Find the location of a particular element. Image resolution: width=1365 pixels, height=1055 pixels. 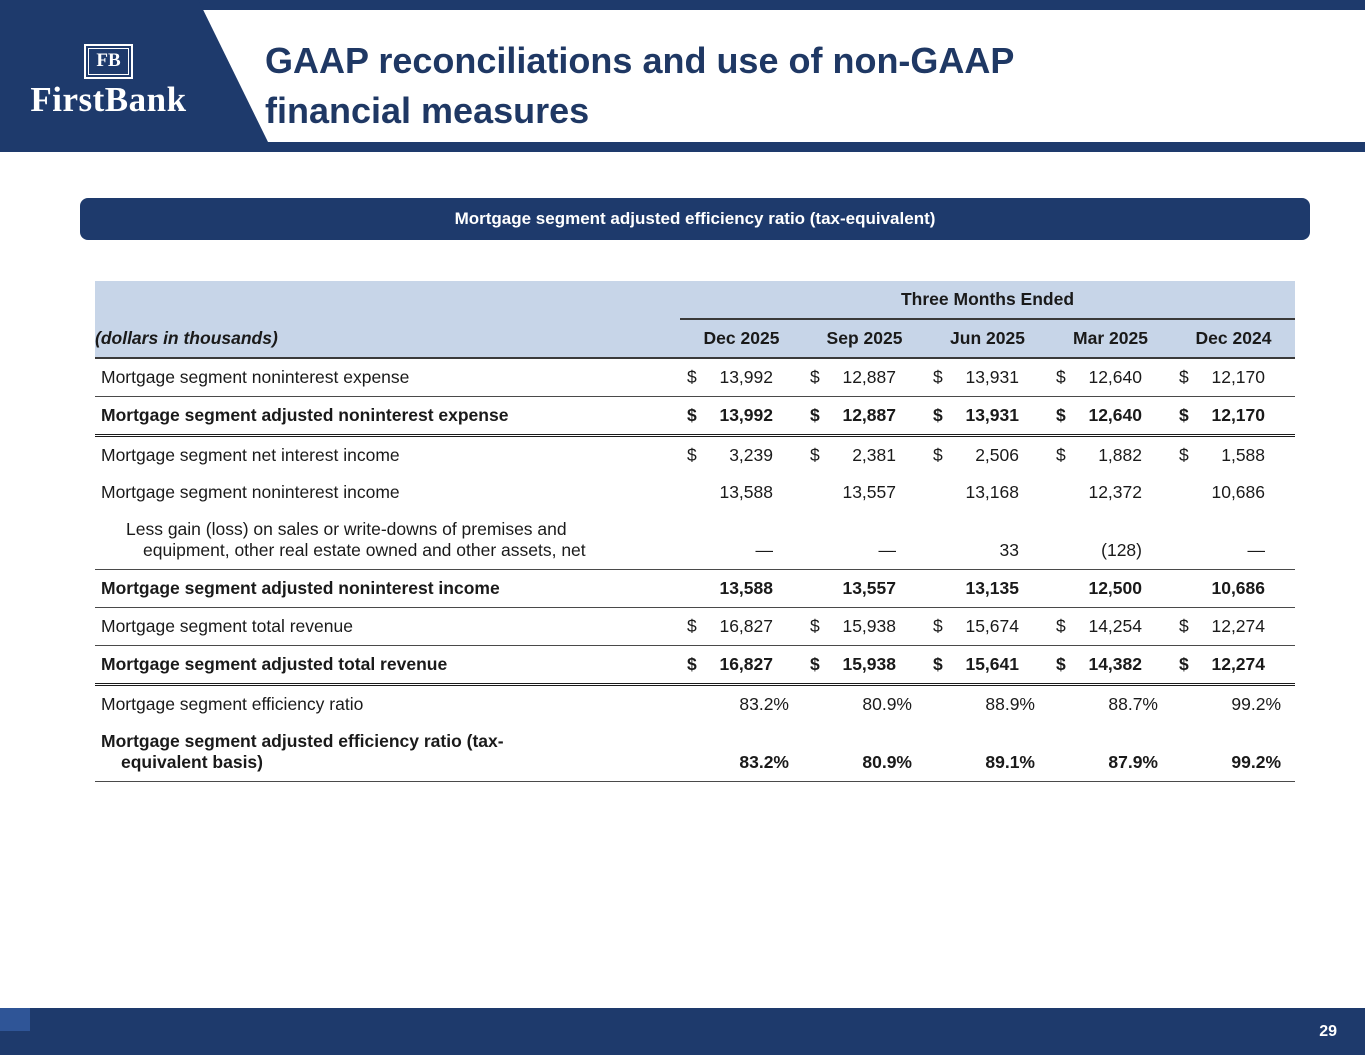

cell-number: 15,938 is located at coordinates (869, 664).